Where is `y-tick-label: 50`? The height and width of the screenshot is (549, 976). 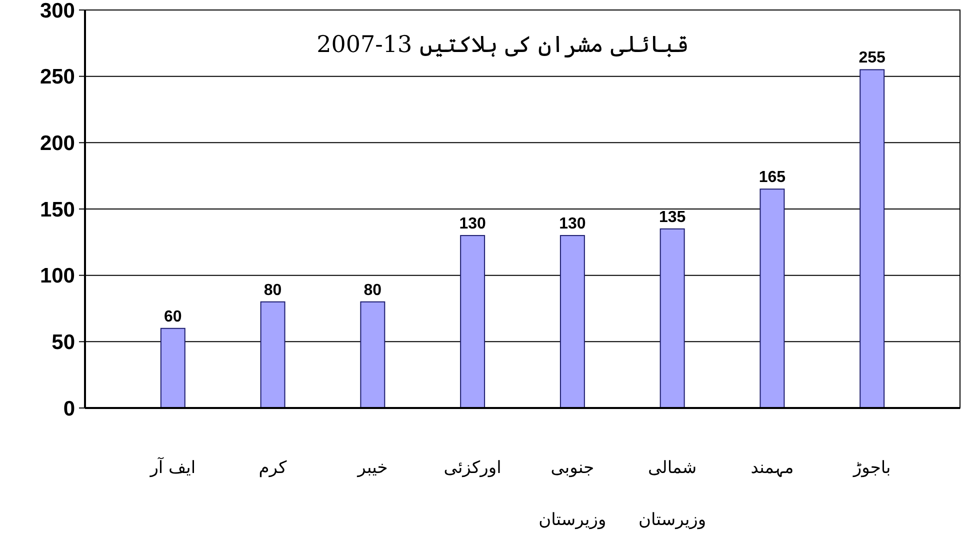 y-tick-label: 50 is located at coordinates (63, 342).